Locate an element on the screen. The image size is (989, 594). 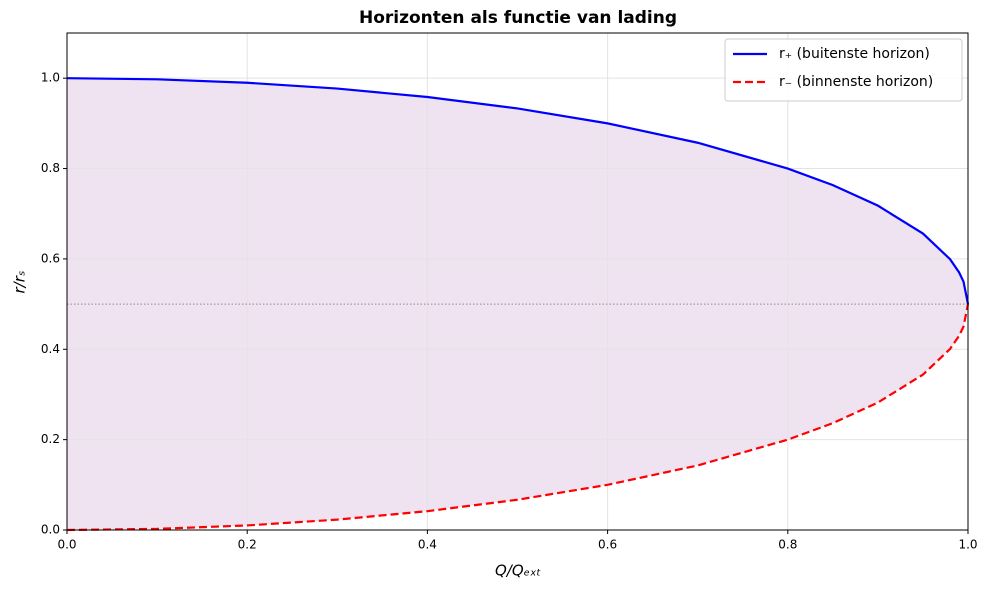
y-tick-label: 0.0 is located at coordinates (50, 530).